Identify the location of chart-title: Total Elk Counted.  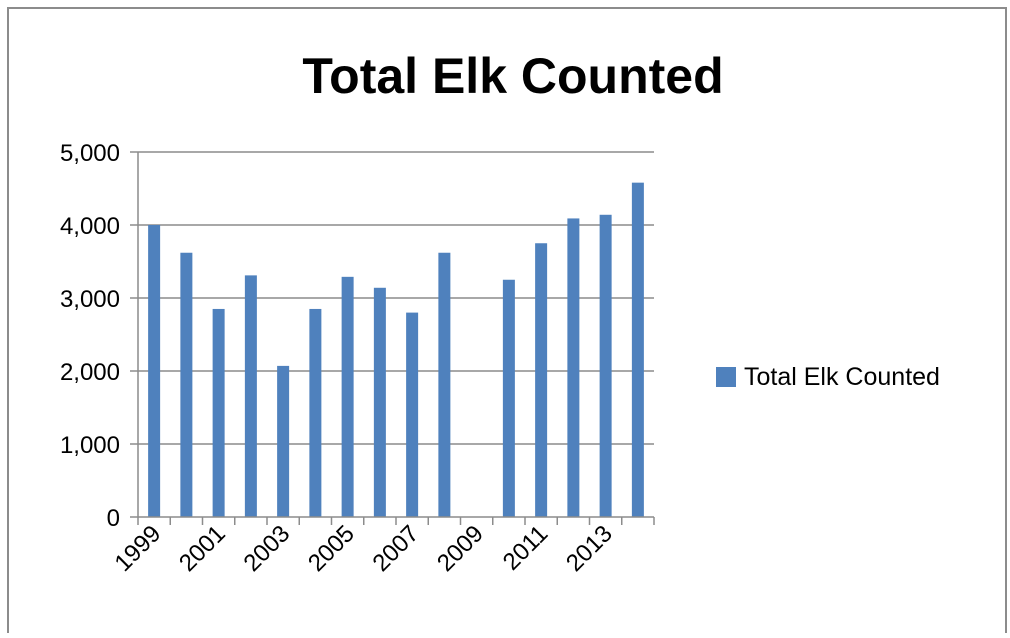
(512, 76).